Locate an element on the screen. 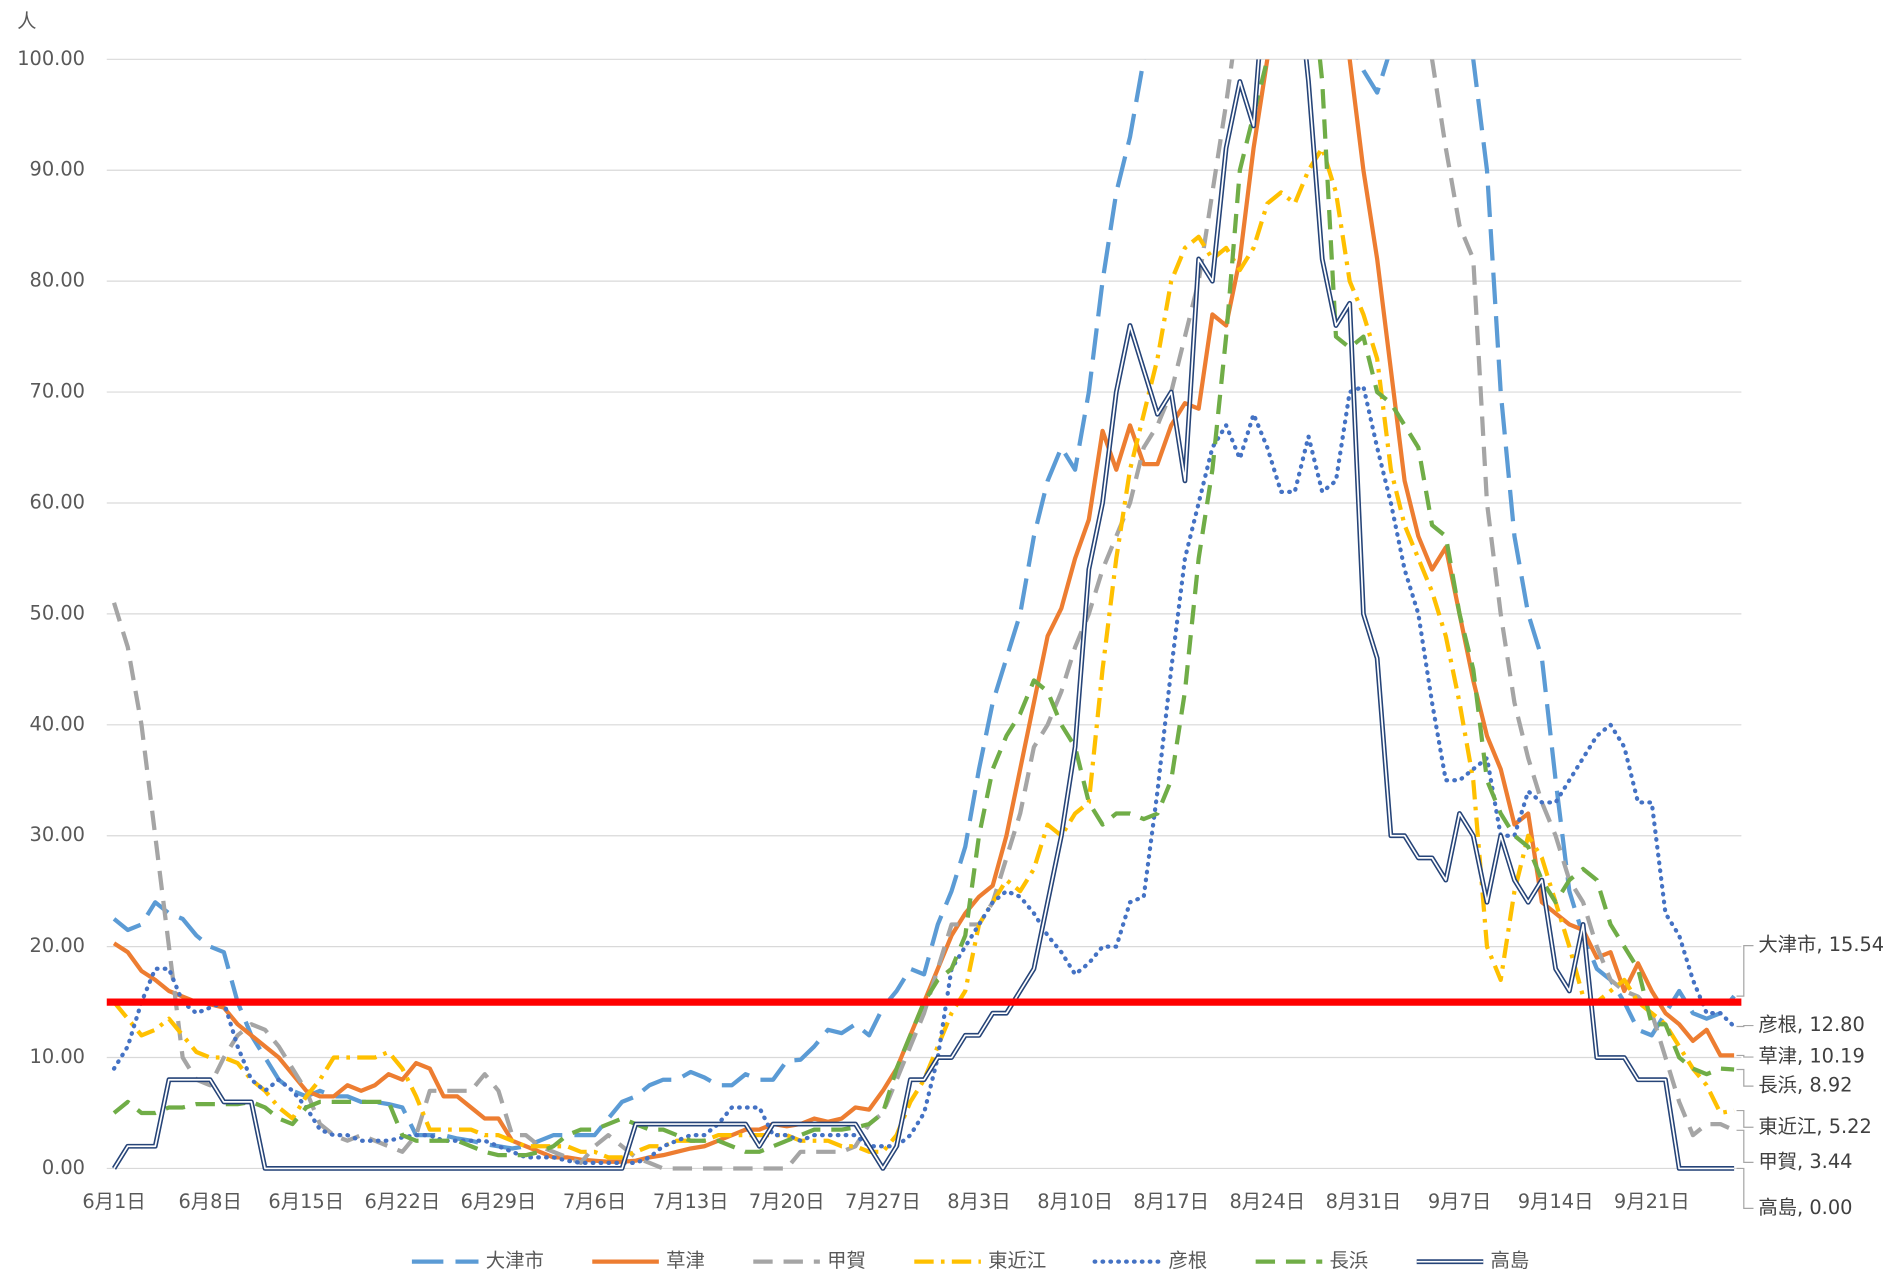 This screenshot has height=1275, width=1899. x-tick-label: 7月6日 is located at coordinates (594, 1201).